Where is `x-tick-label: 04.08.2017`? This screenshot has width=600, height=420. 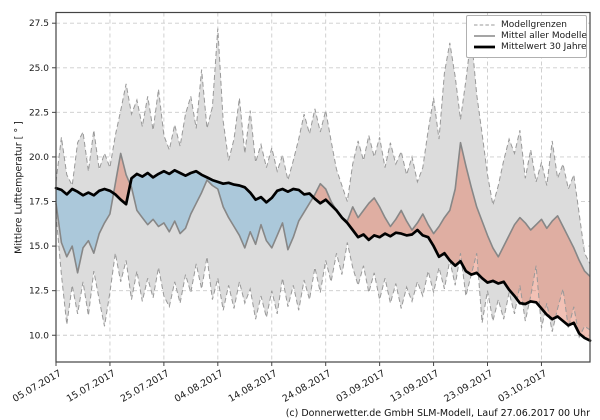
x-tick-label: 04.08.2017 is located at coordinates (199, 386).